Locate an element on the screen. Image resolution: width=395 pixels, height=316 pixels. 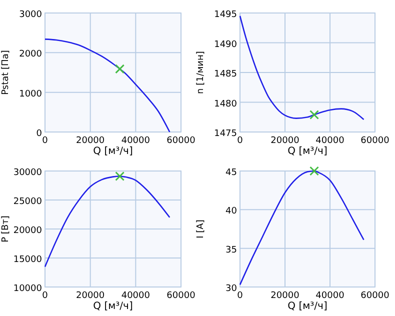
y-tick-label: 30000 is located at coordinates (27, 173).